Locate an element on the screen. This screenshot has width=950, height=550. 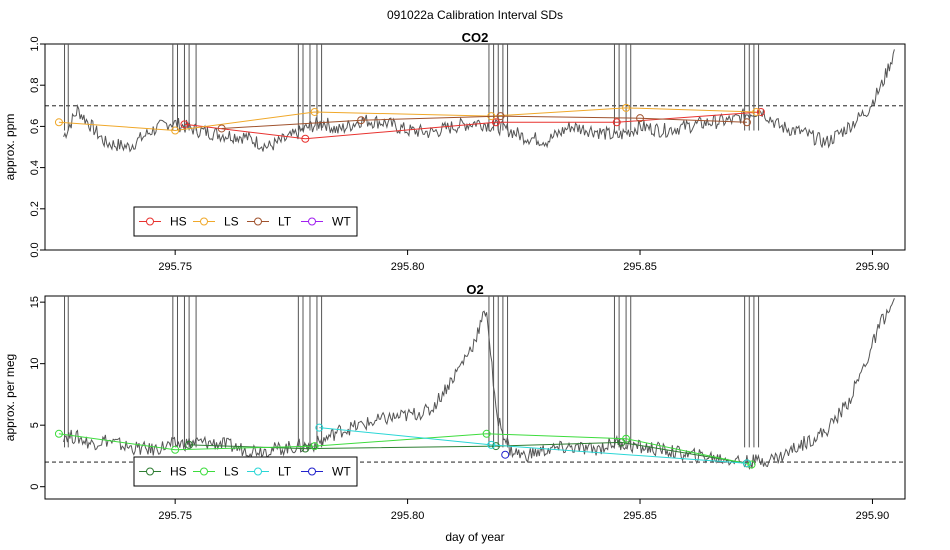
y-axis-label: approx. ppm is located at coordinates (10, 147).